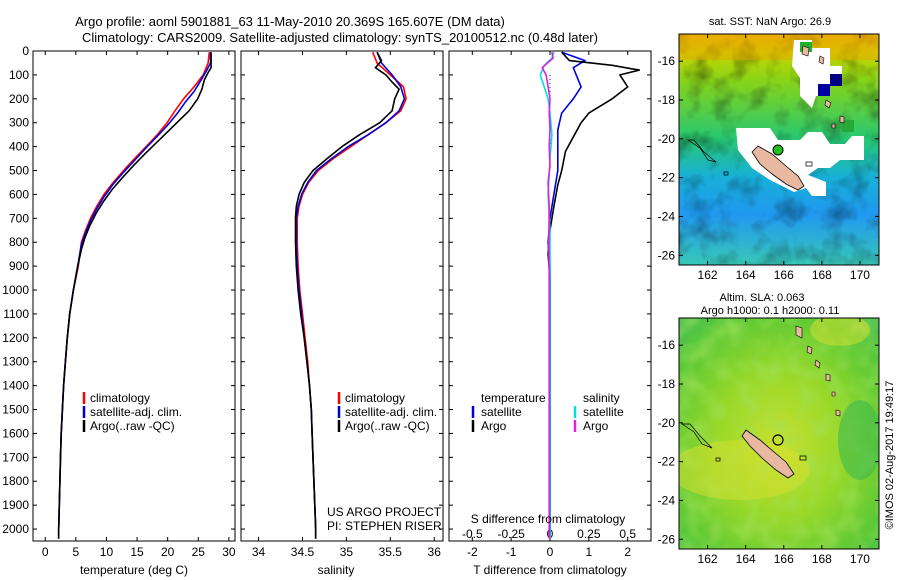 The image size is (900, 580). Describe the element at coordinates (137, 552) in the screenshot. I see `x-tick-label: 15` at that location.